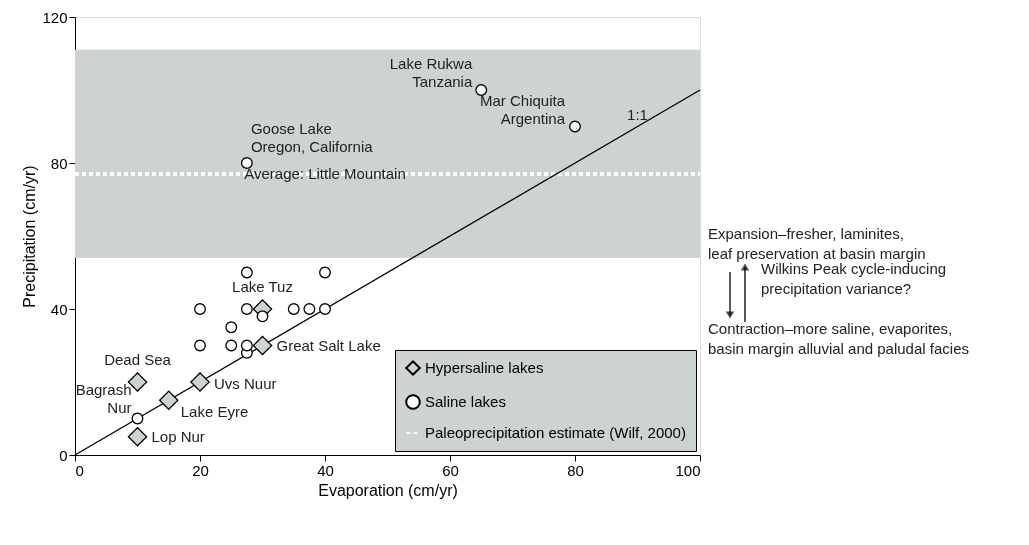  I want to click on y-tick-label: 40, so click(59, 309).